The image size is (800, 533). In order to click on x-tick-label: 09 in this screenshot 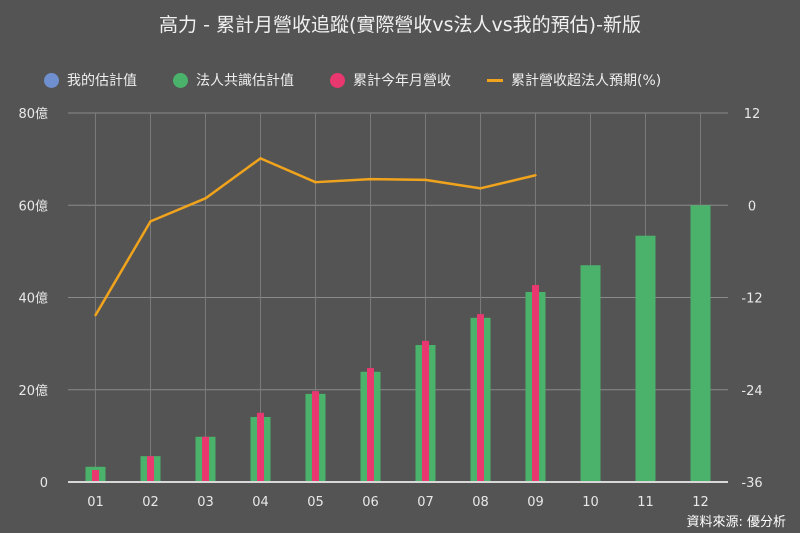, I will do `click(535, 502)`.